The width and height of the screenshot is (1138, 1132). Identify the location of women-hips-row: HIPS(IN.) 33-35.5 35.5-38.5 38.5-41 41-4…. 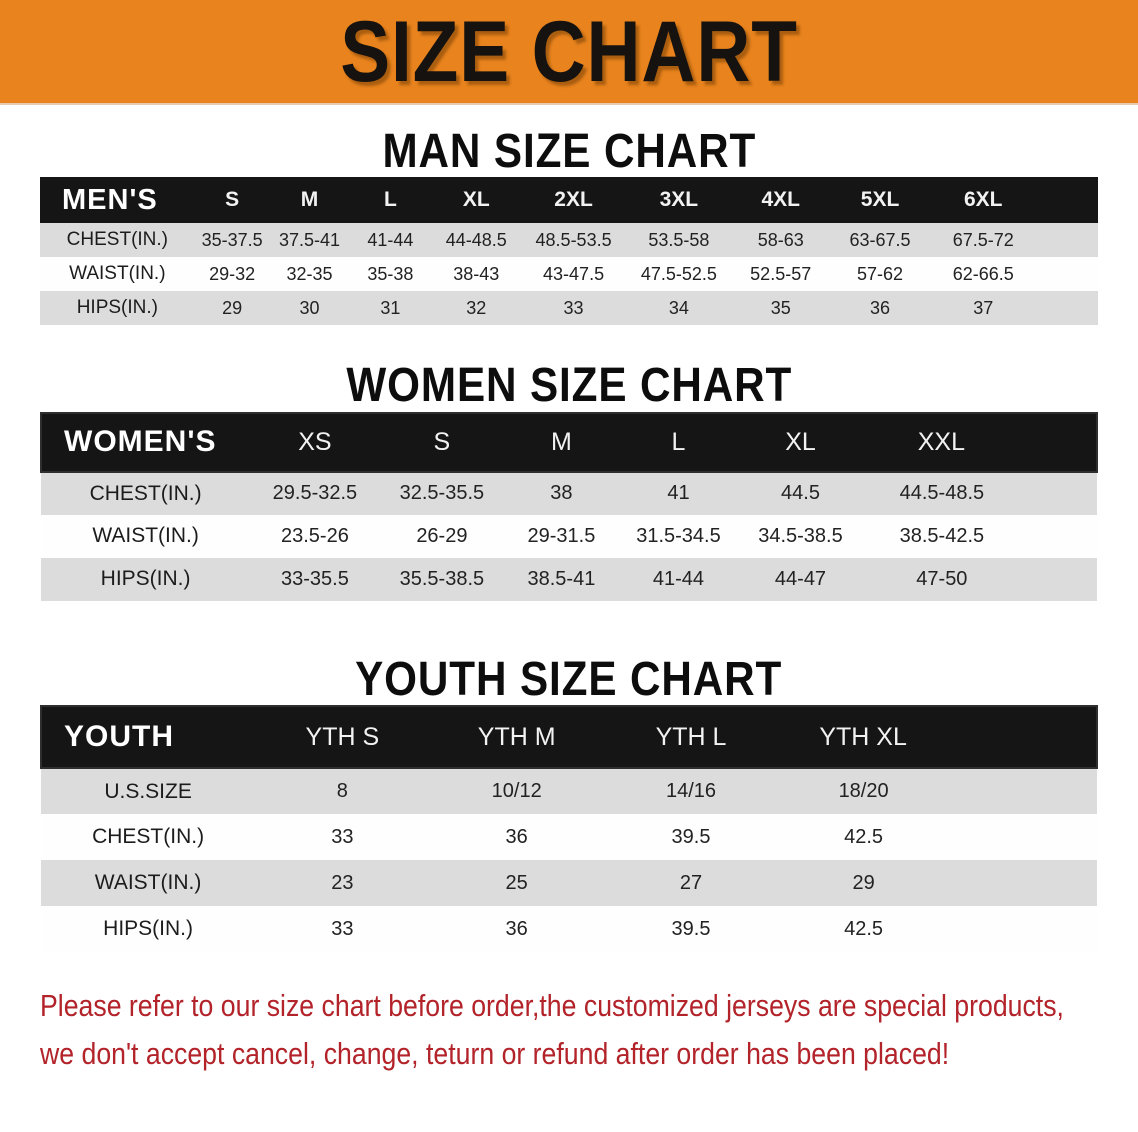
(569, 579).